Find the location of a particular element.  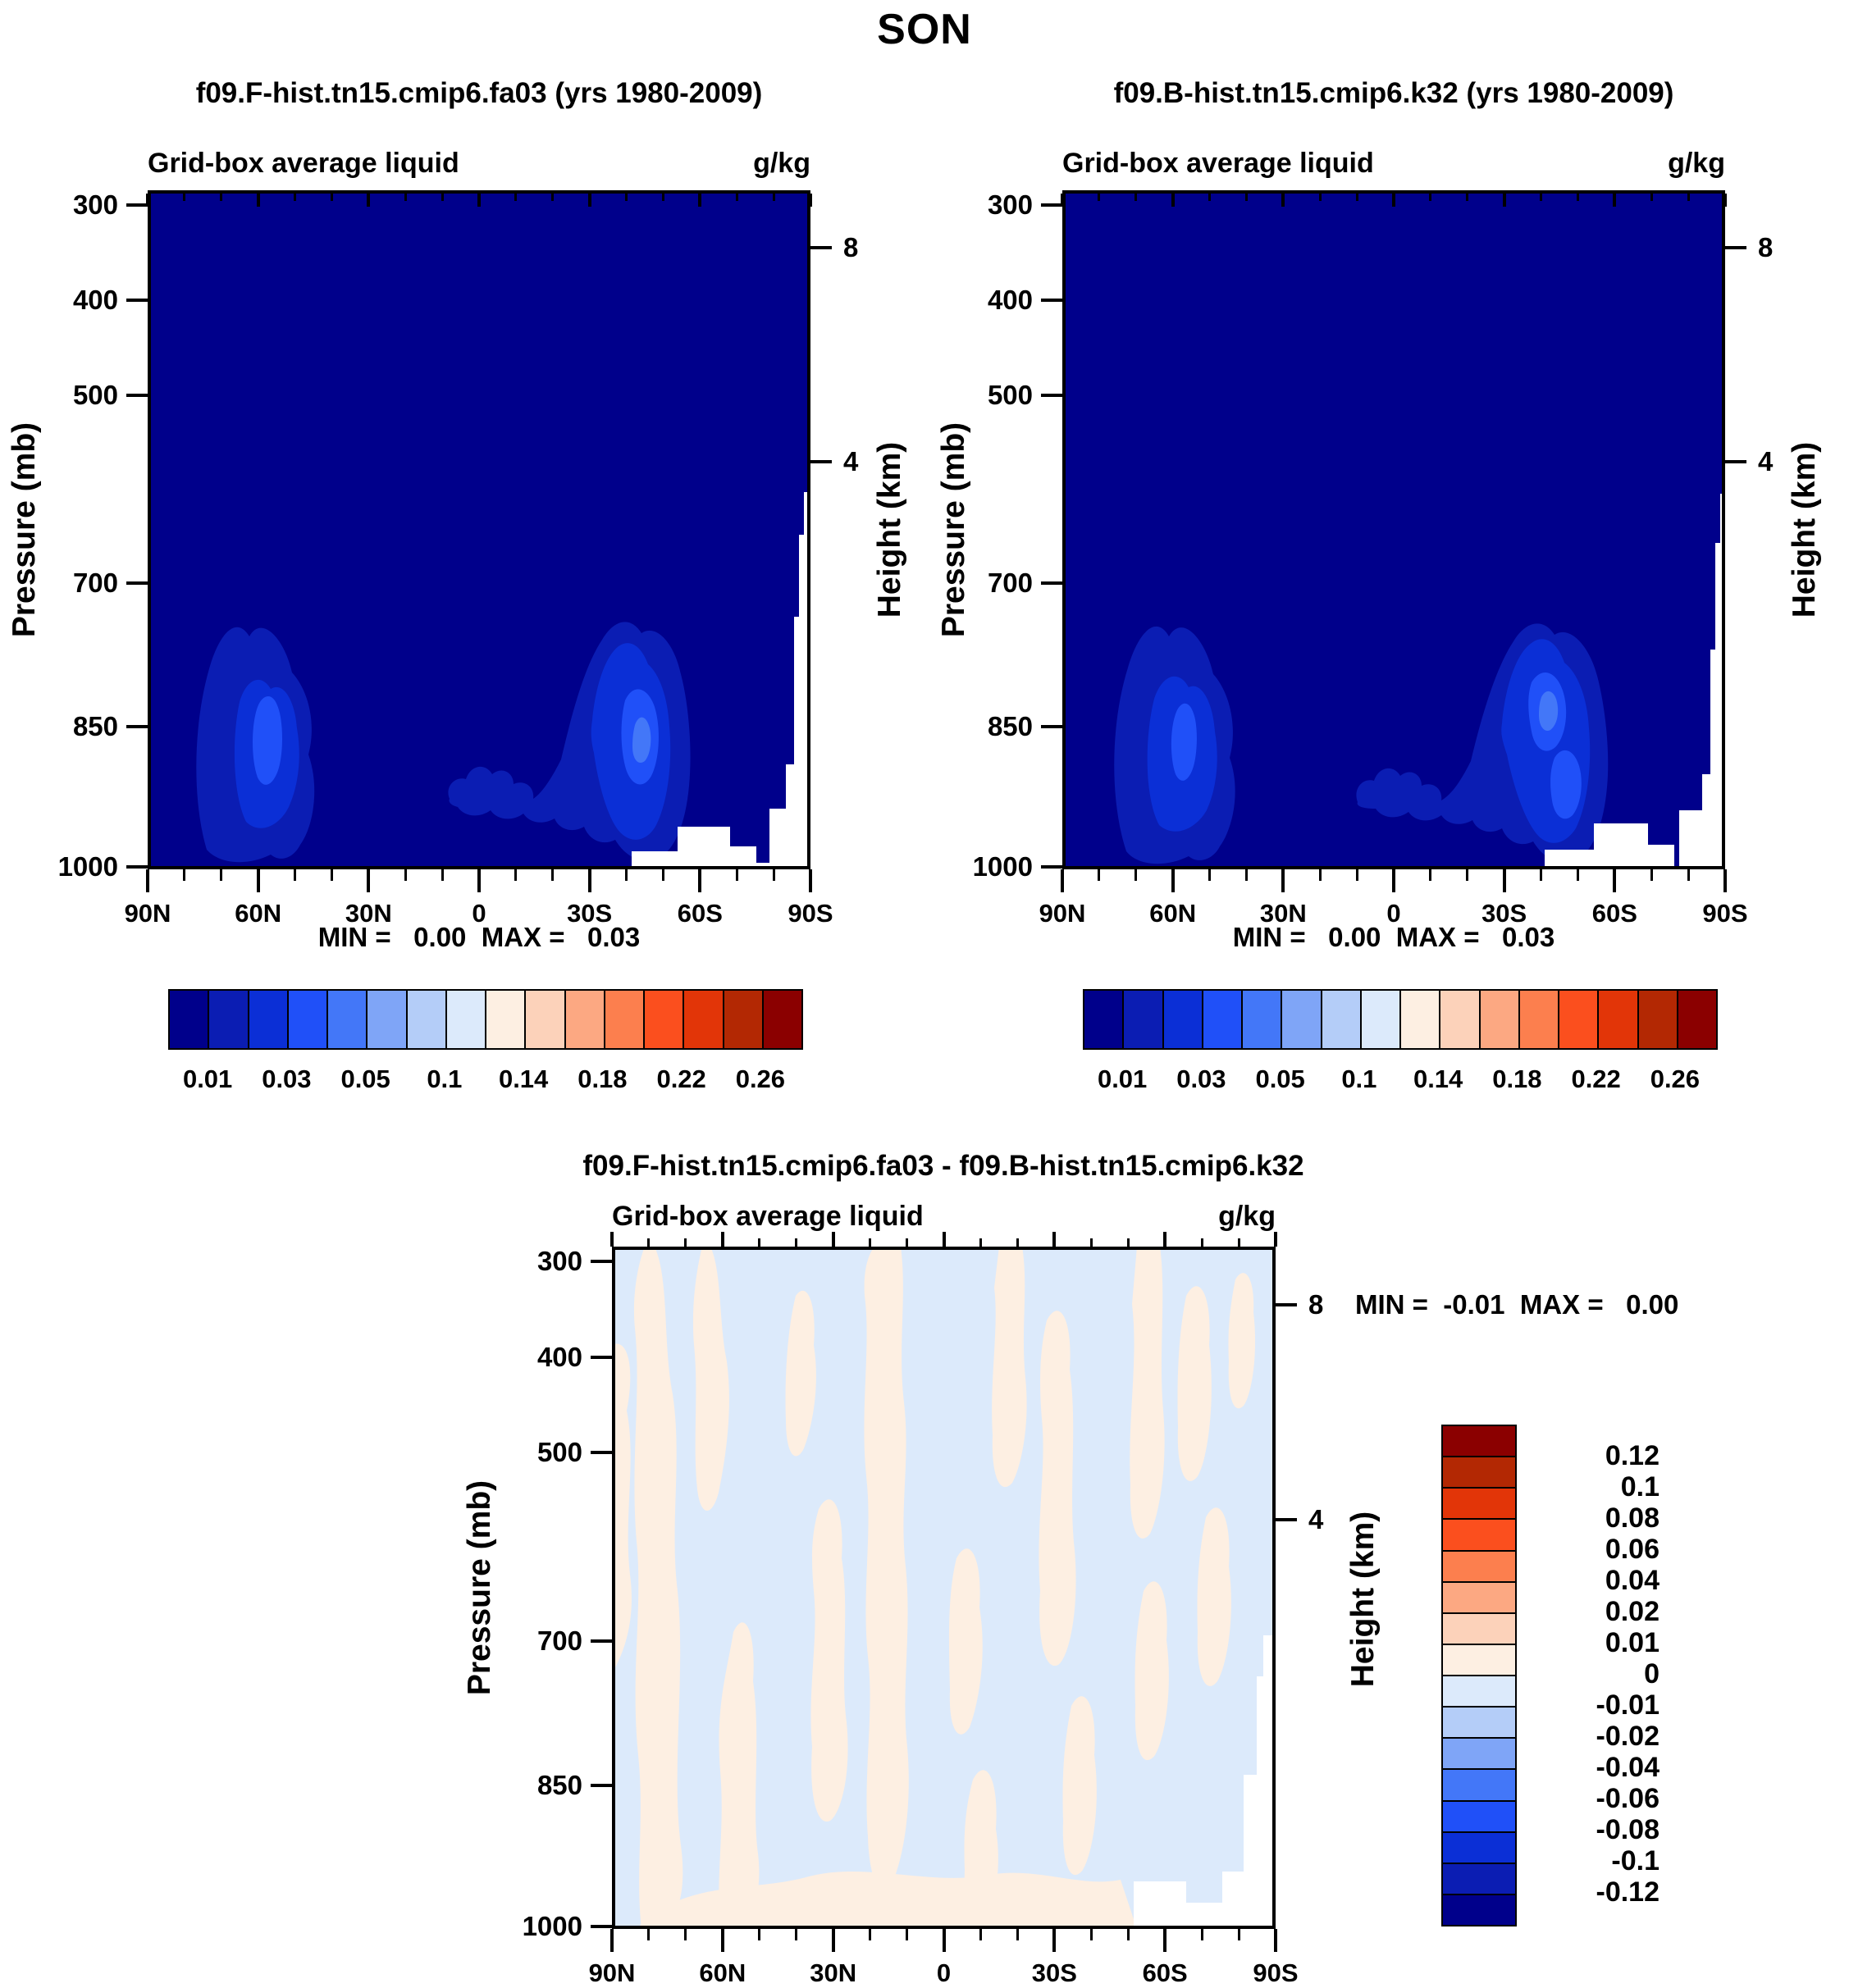

colorbar-tick-label: -0.06 is located at coordinates (1628, 1798).